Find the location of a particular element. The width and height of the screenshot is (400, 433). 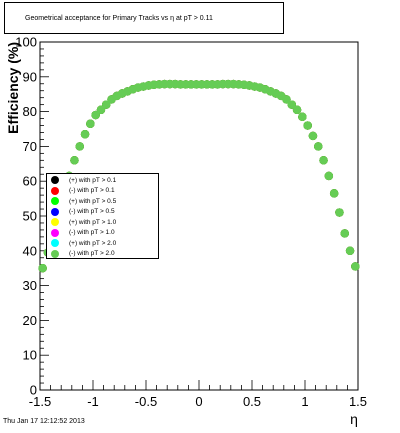

x-tick-label: 1.5 is located at coordinates (358, 401).